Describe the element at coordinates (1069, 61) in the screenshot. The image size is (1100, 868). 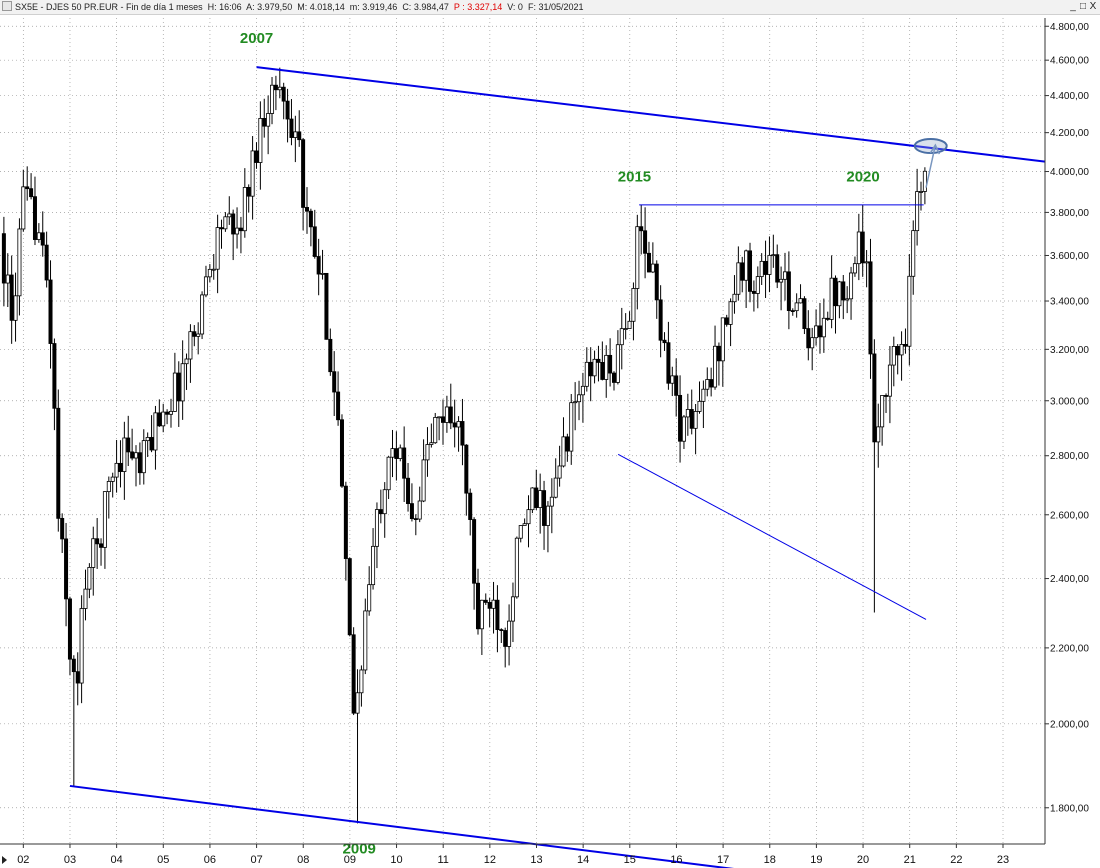
I see `y-tick-label: 4.600,00` at that location.